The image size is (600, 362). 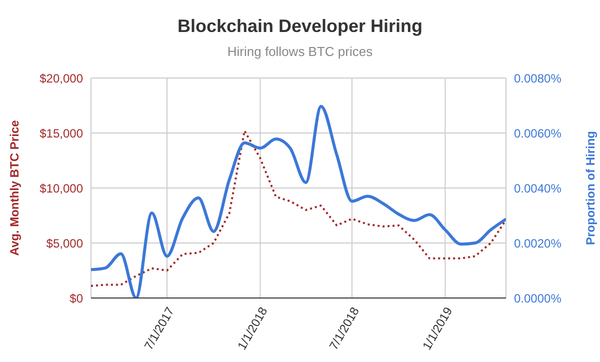 What do you see at coordinates (590, 188) in the screenshot?
I see `y2-axis-title: Proportion of Hiring` at bounding box center [590, 188].